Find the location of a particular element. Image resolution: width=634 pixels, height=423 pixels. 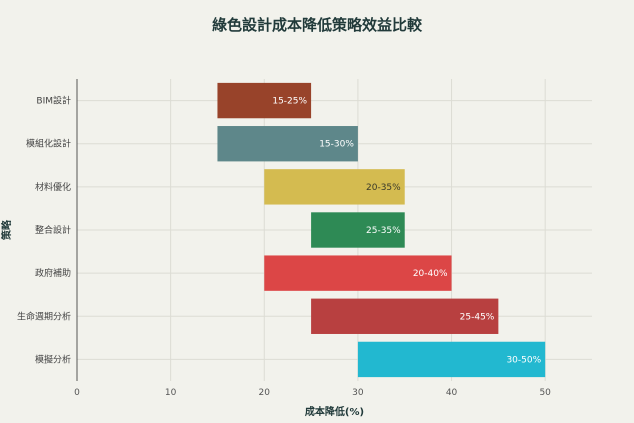

bar-data-label: 20-35% is located at coordinates (383, 188).